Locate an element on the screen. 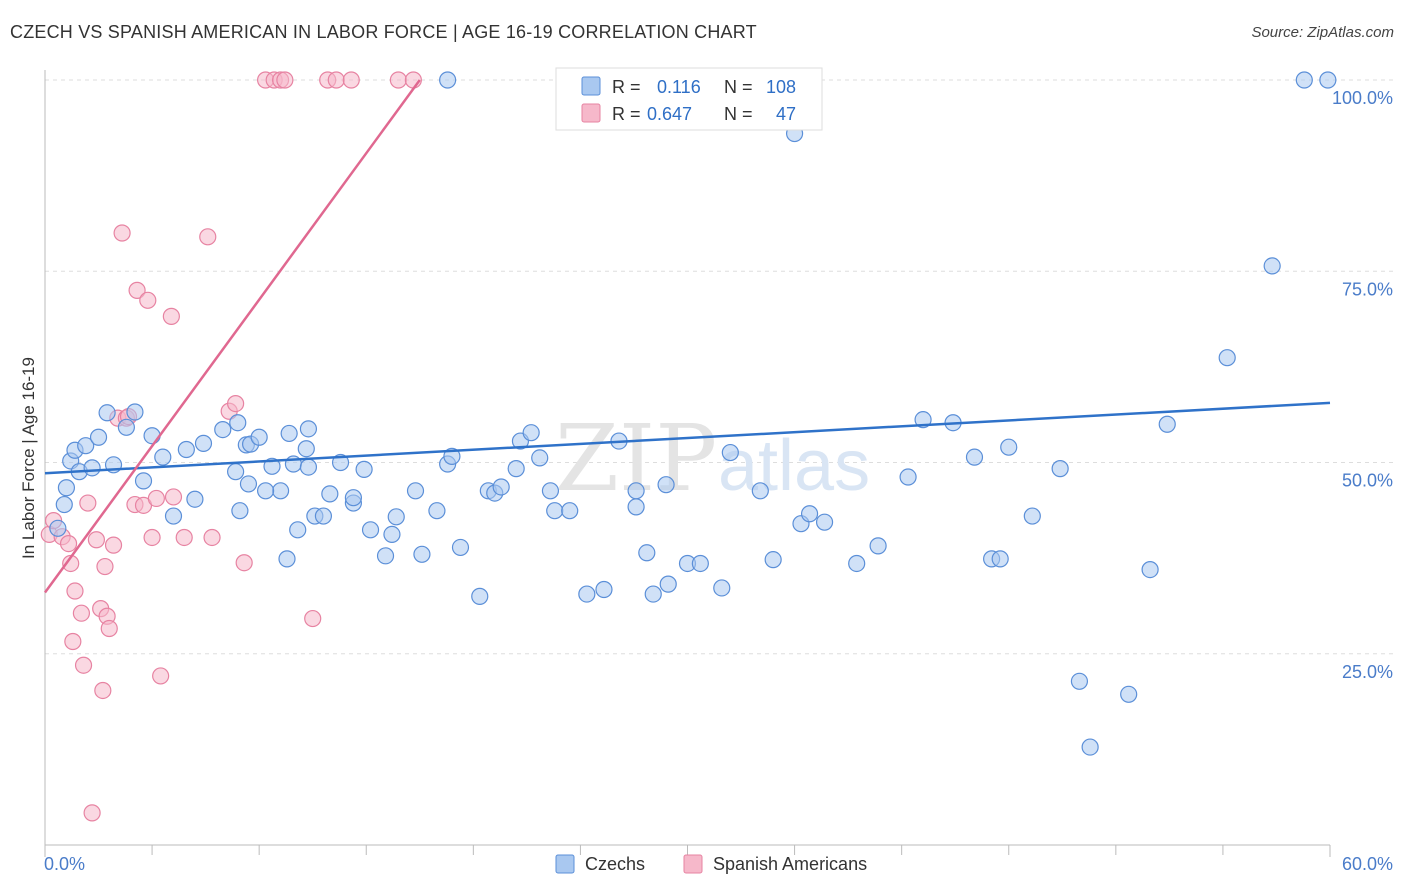  watermark-atlas: atlas is located at coordinates (794, 466).